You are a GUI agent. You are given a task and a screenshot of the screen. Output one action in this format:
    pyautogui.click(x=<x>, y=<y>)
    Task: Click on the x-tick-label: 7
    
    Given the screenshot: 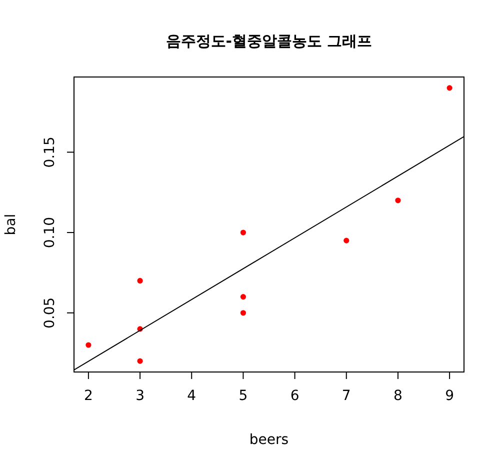 What is the action you would take?
    pyautogui.click(x=346, y=396)
    